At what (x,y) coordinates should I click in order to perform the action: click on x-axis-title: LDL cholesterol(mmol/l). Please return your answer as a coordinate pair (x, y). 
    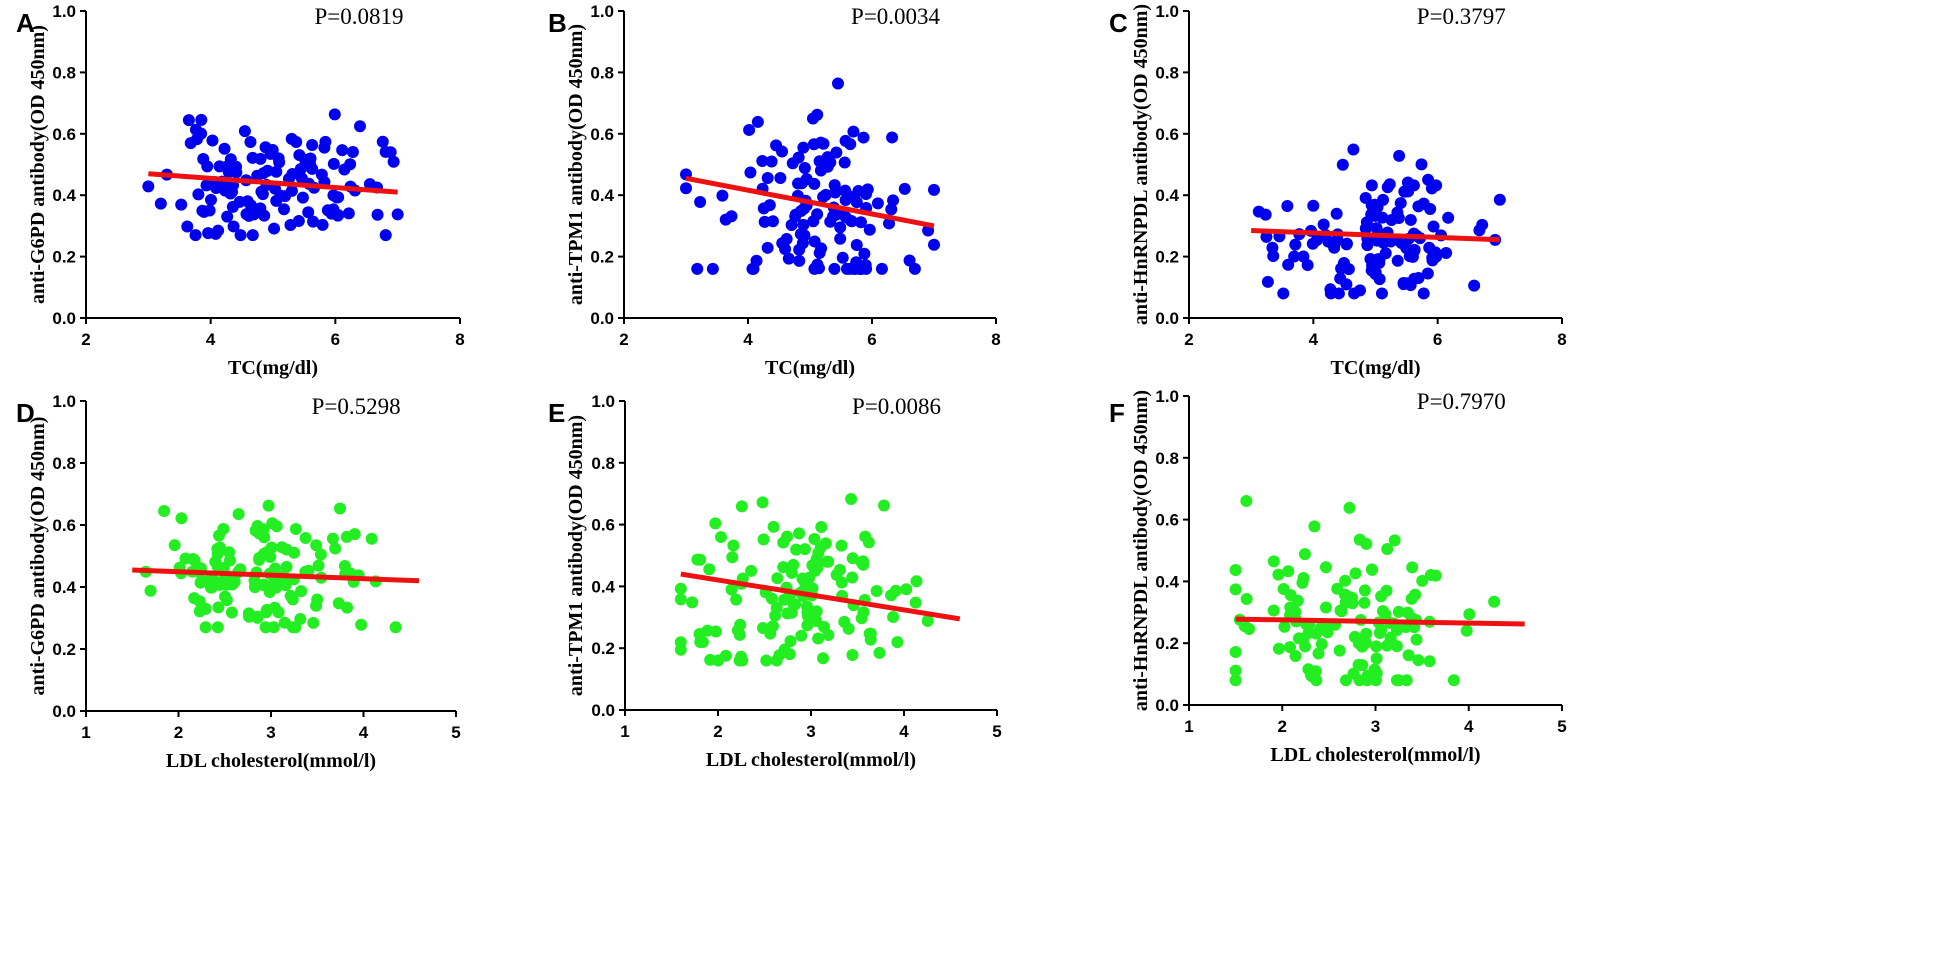
    Looking at the image, I should click on (811, 760).